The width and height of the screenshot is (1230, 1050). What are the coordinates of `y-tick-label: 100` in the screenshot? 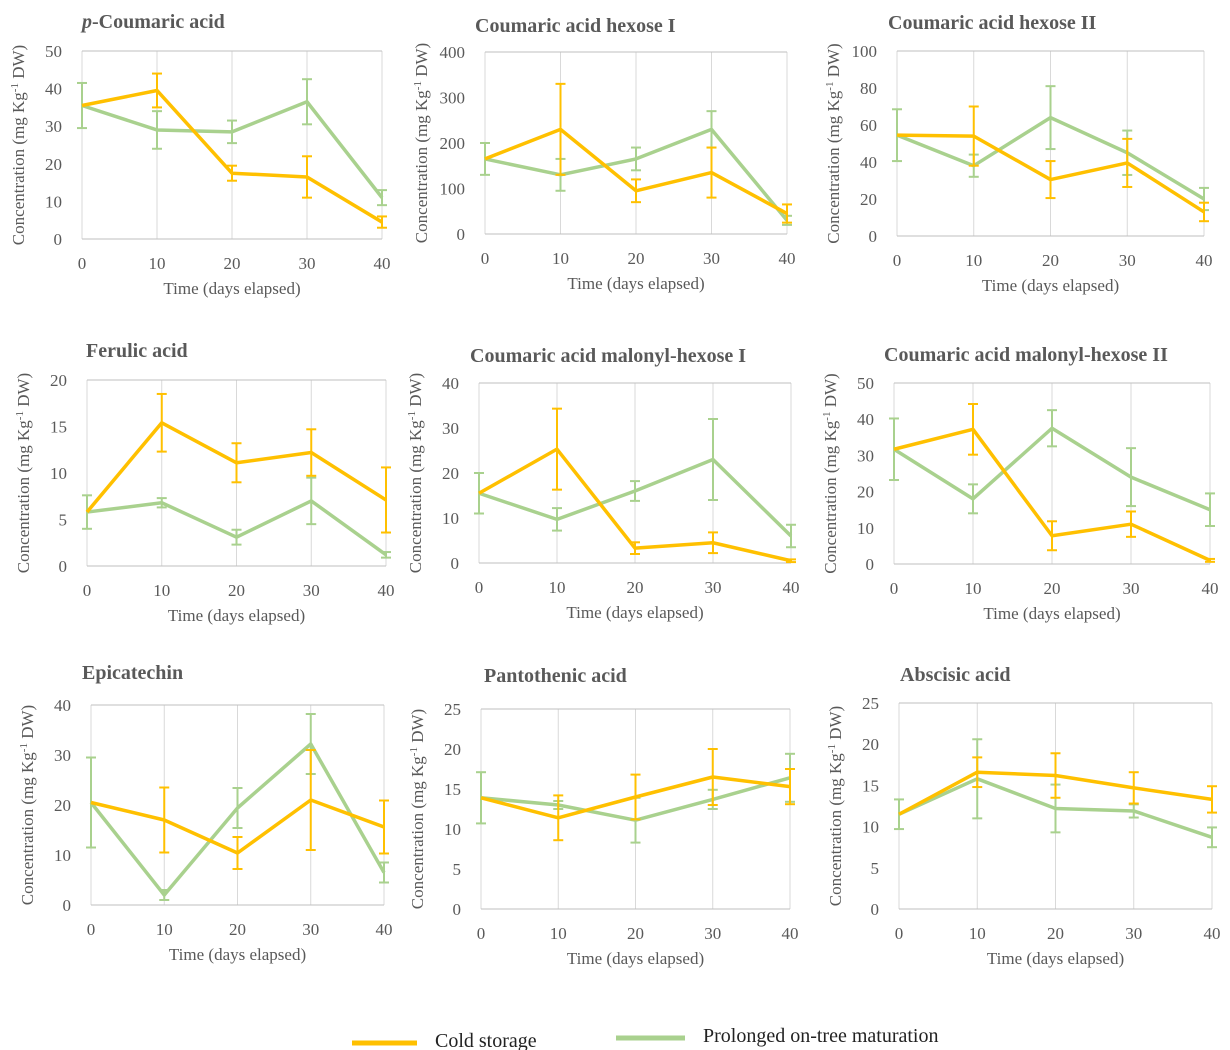 It's located at (865, 51).